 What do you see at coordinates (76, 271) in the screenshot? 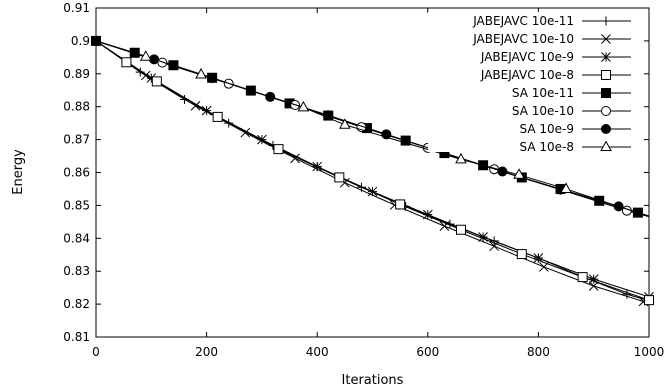
I see `y-tick-label: 0.83` at bounding box center [76, 271].